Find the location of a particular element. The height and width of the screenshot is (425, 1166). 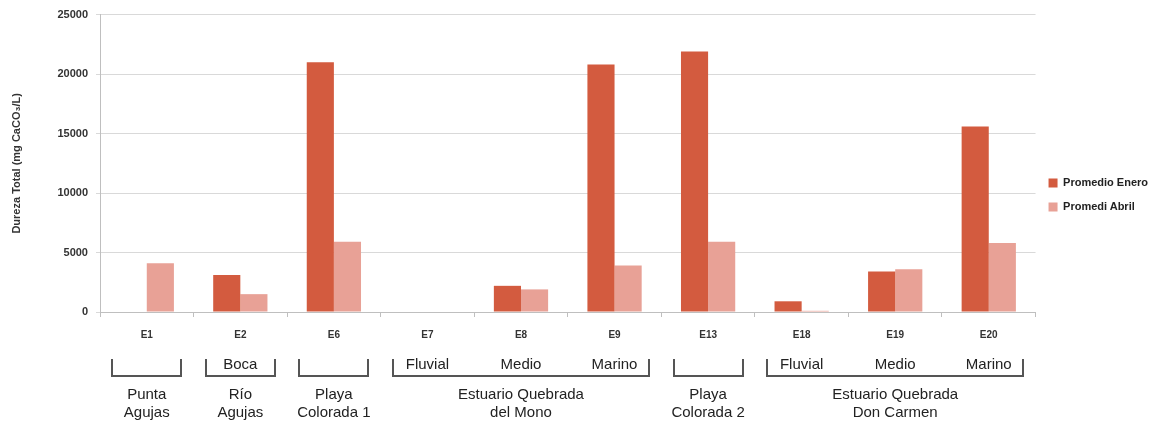

y-tick-label: 0 is located at coordinates (84, 311).